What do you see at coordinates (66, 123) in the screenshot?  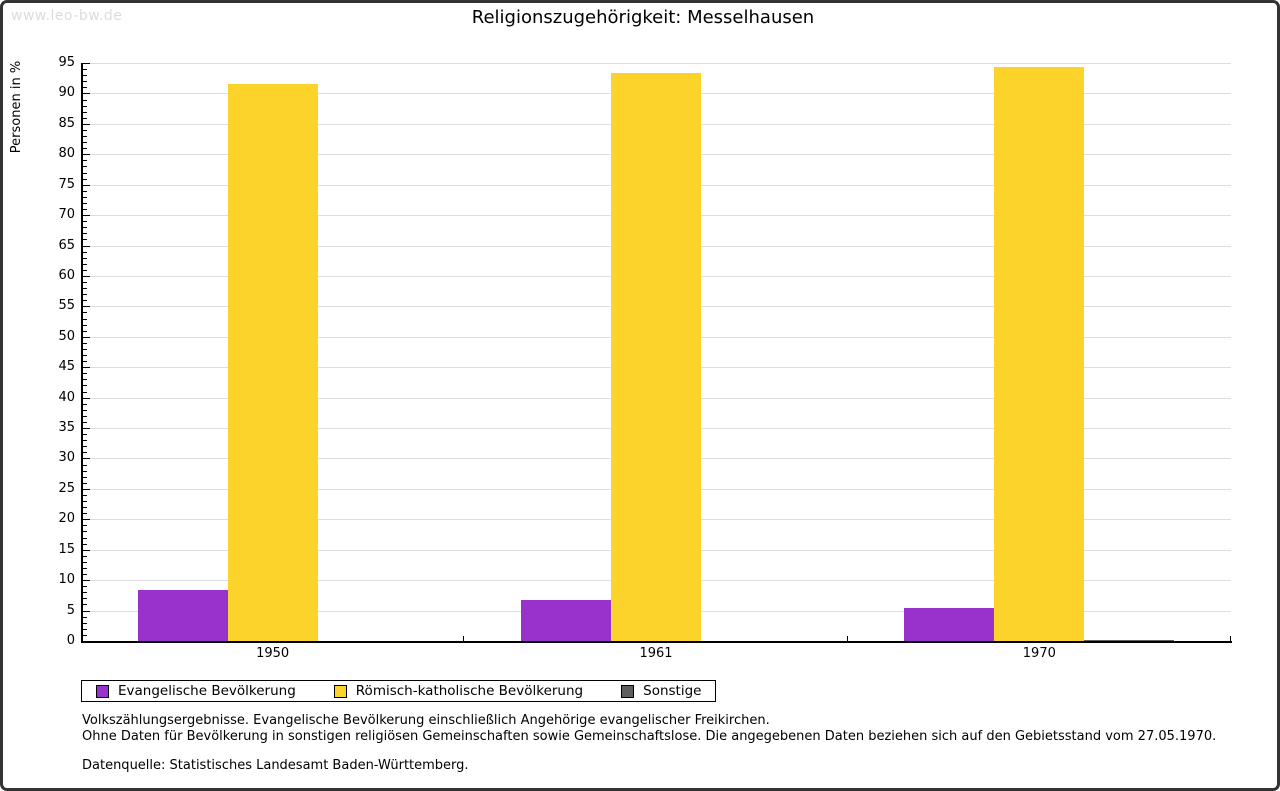 I see `y-tick-label: 85` at bounding box center [66, 123].